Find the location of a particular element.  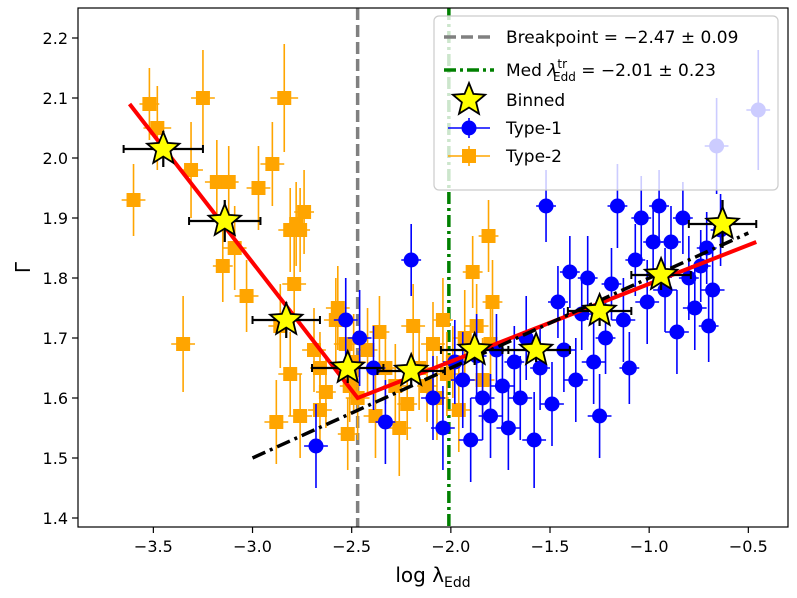

y-tick-label: 1.4 is located at coordinates (55, 518).